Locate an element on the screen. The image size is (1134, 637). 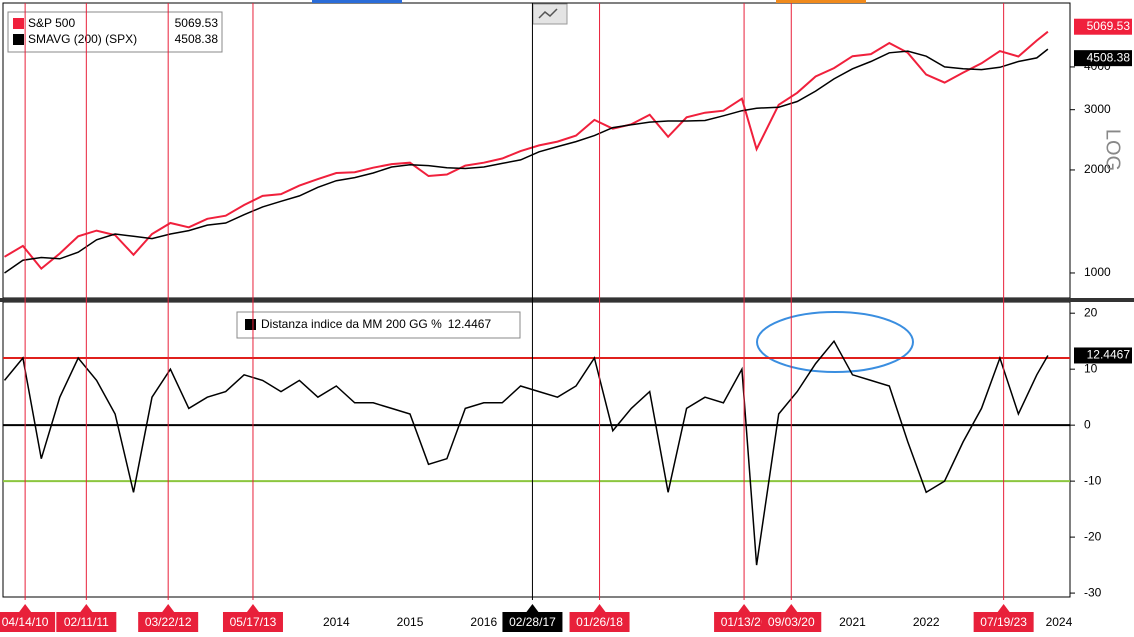
y-tick-label: -30 is located at coordinates (1093, 592).